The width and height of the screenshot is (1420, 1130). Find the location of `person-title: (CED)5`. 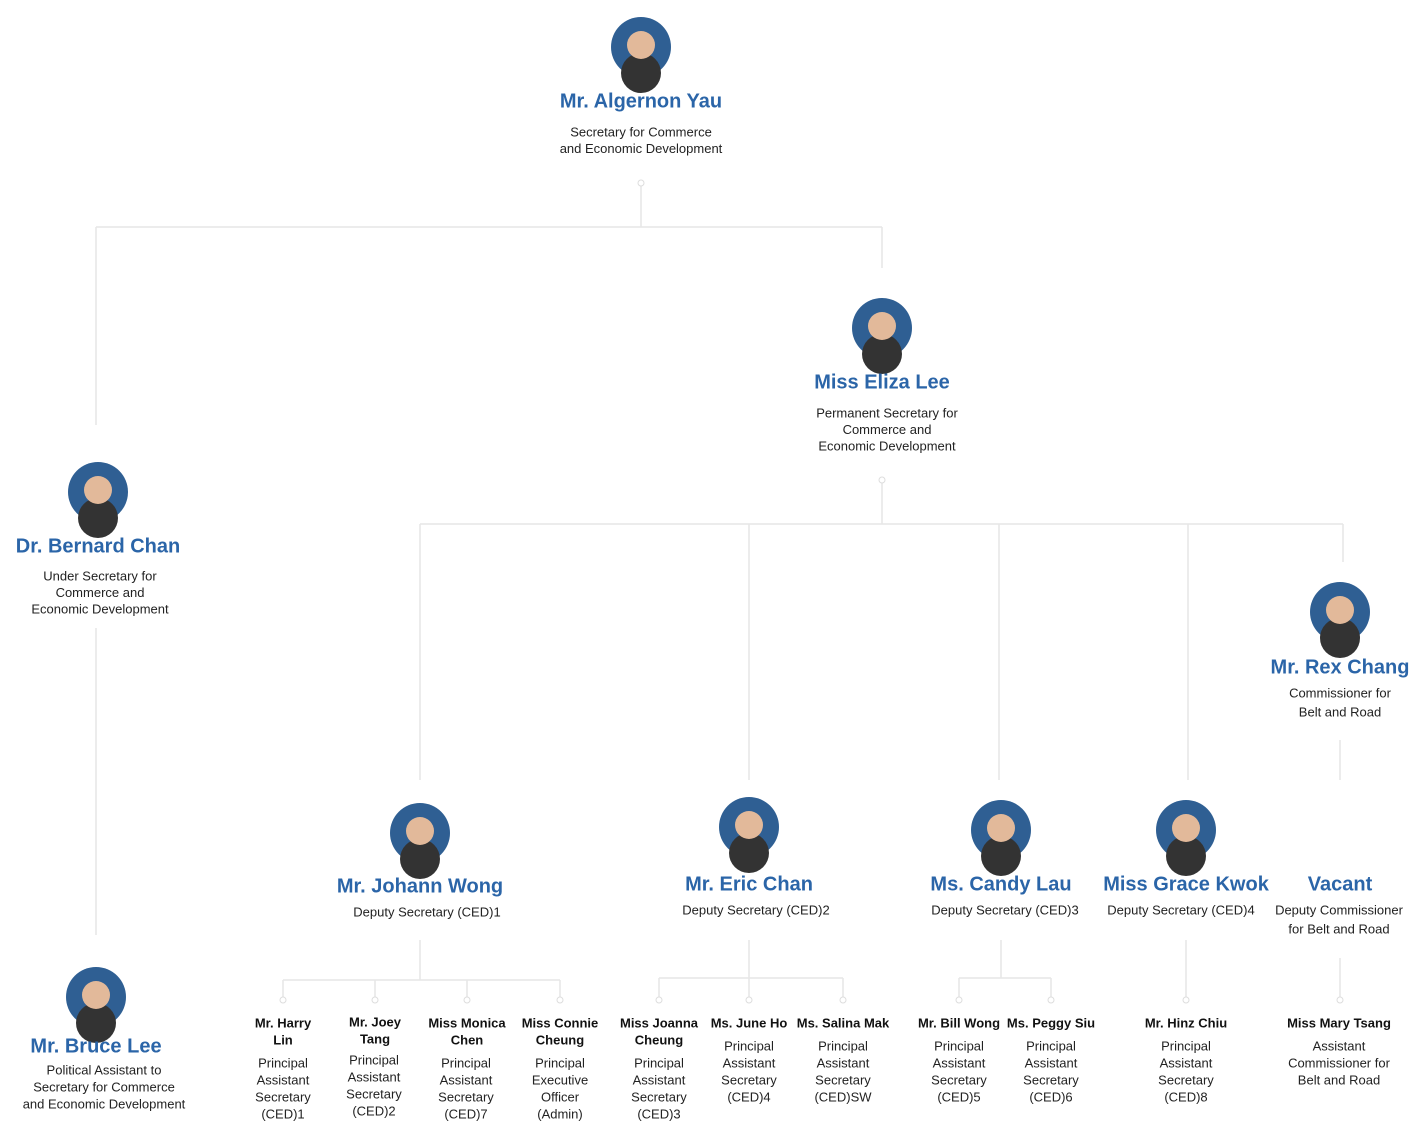

person-title: (CED)5 is located at coordinates (958, 1096).